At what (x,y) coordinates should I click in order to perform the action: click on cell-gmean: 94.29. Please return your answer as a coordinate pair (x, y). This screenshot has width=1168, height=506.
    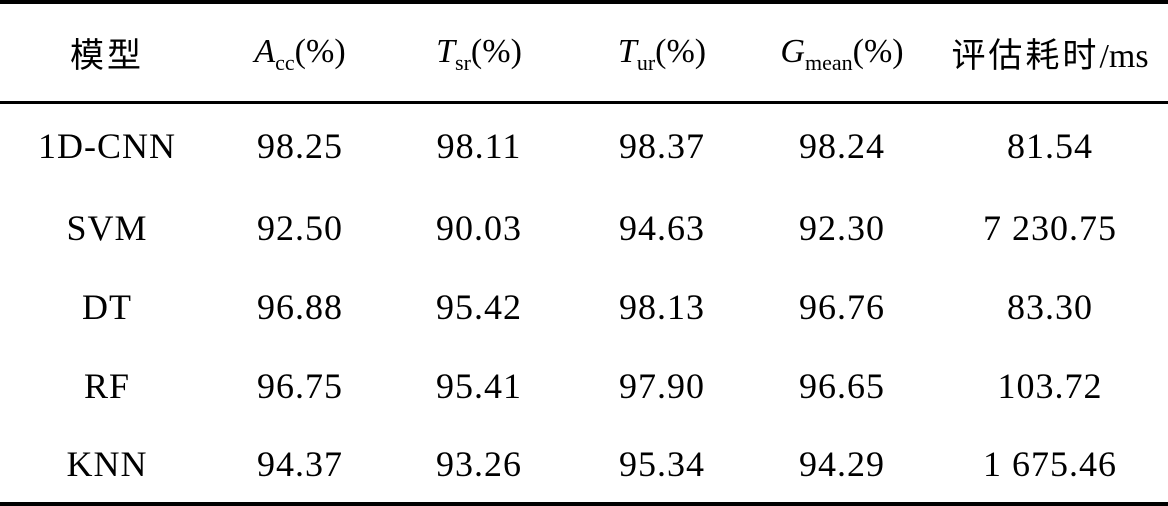
    Looking at the image, I should click on (842, 465).